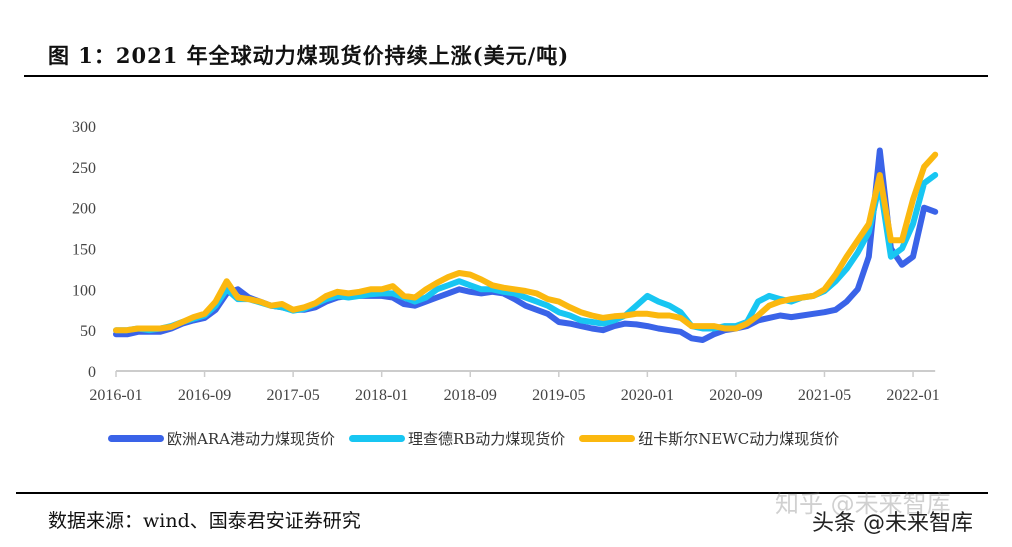 This screenshot has width=1012, height=547. I want to click on legend-label: 欧洲ARA港动力煤现货价, so click(251, 439).